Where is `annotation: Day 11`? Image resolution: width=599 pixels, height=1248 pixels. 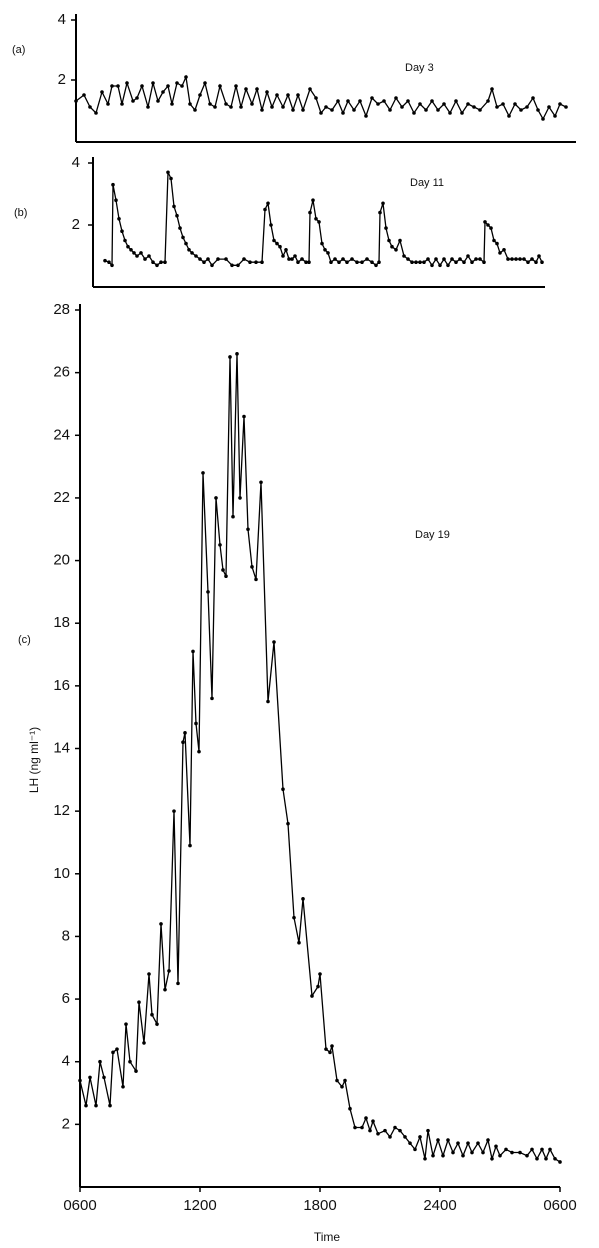
annotation: Day 11 is located at coordinates (427, 183).